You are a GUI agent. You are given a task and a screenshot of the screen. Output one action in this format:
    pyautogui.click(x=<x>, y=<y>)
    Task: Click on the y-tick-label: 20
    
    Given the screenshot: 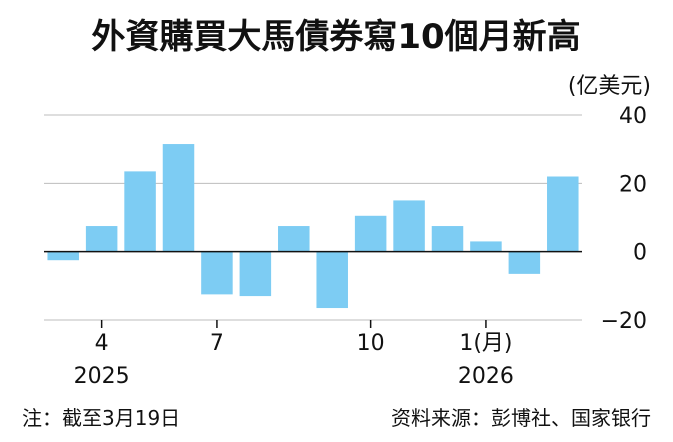 What is the action you would take?
    pyautogui.click(x=633, y=184)
    